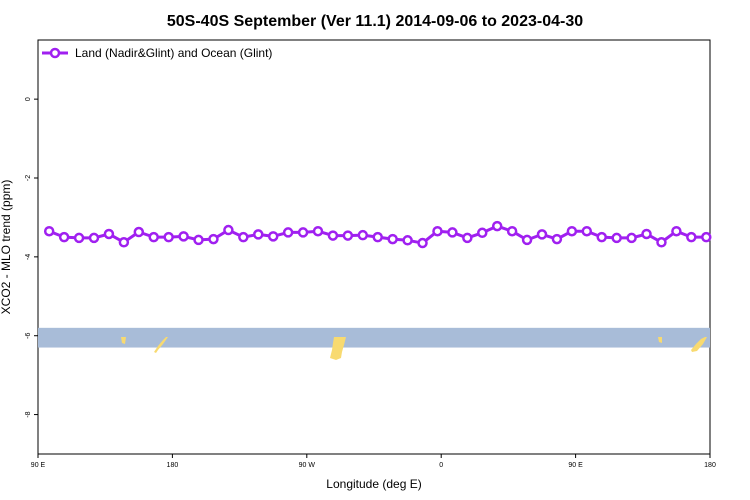 Image resolution: width=750 pixels, height=500 pixels. I want to click on y-tick-label: -4, so click(28, 257).